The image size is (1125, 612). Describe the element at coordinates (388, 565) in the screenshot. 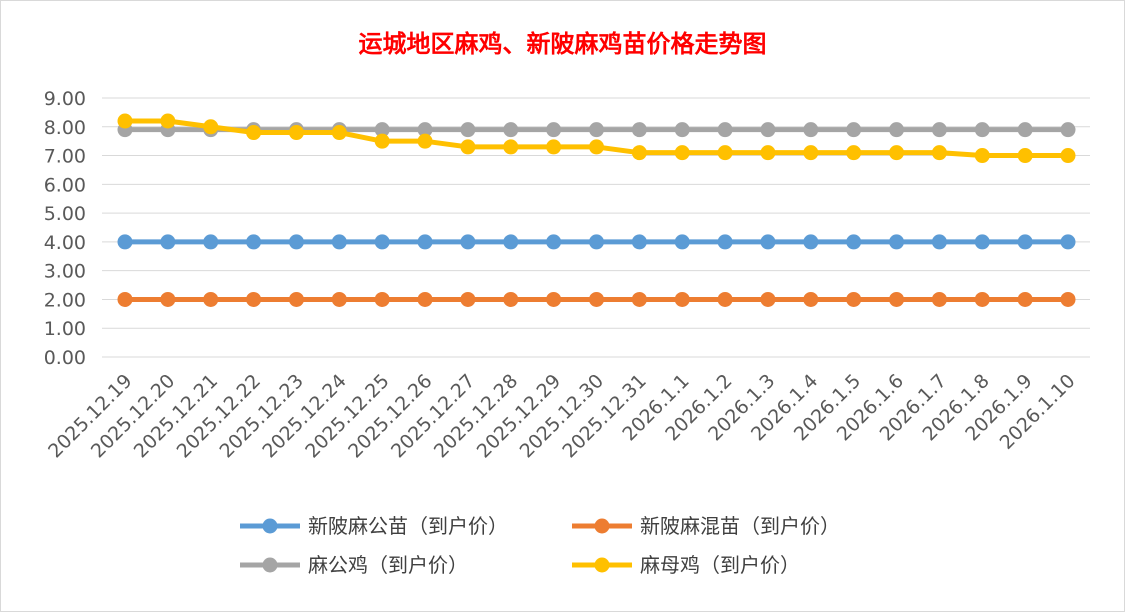

I see `legend-label: 麻公鸡（到户价）` at that location.